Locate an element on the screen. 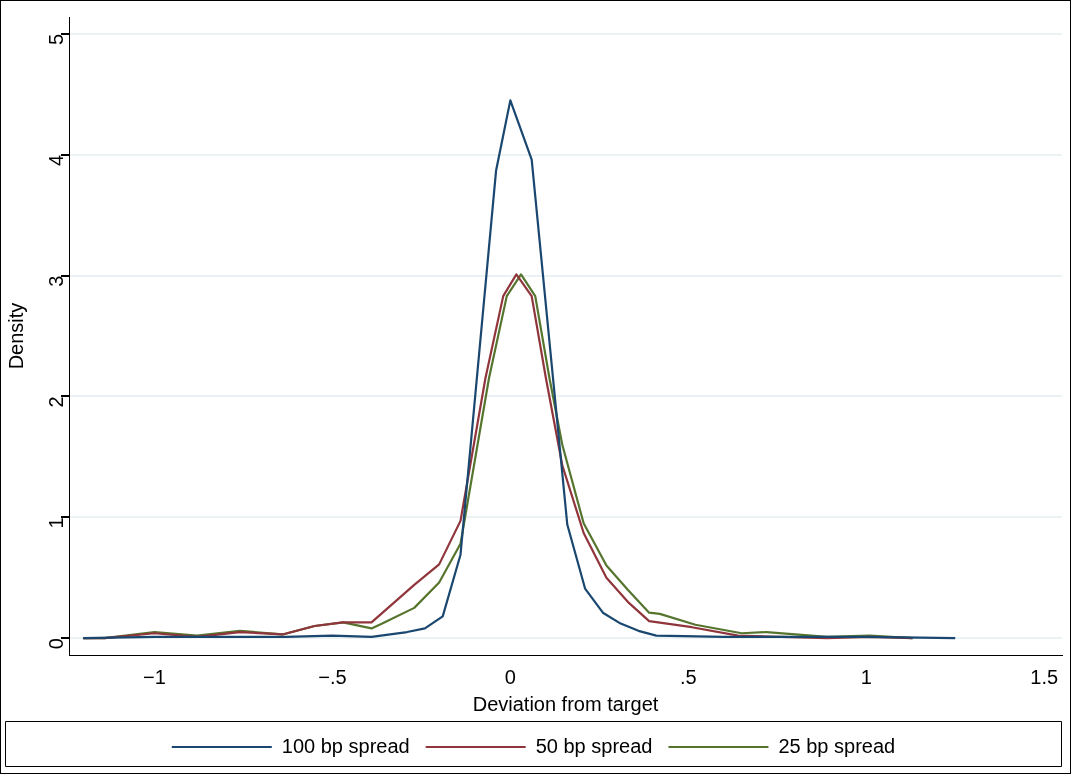 The height and width of the screenshot is (774, 1071). legend-label: 25 bp spread is located at coordinates (837, 745).